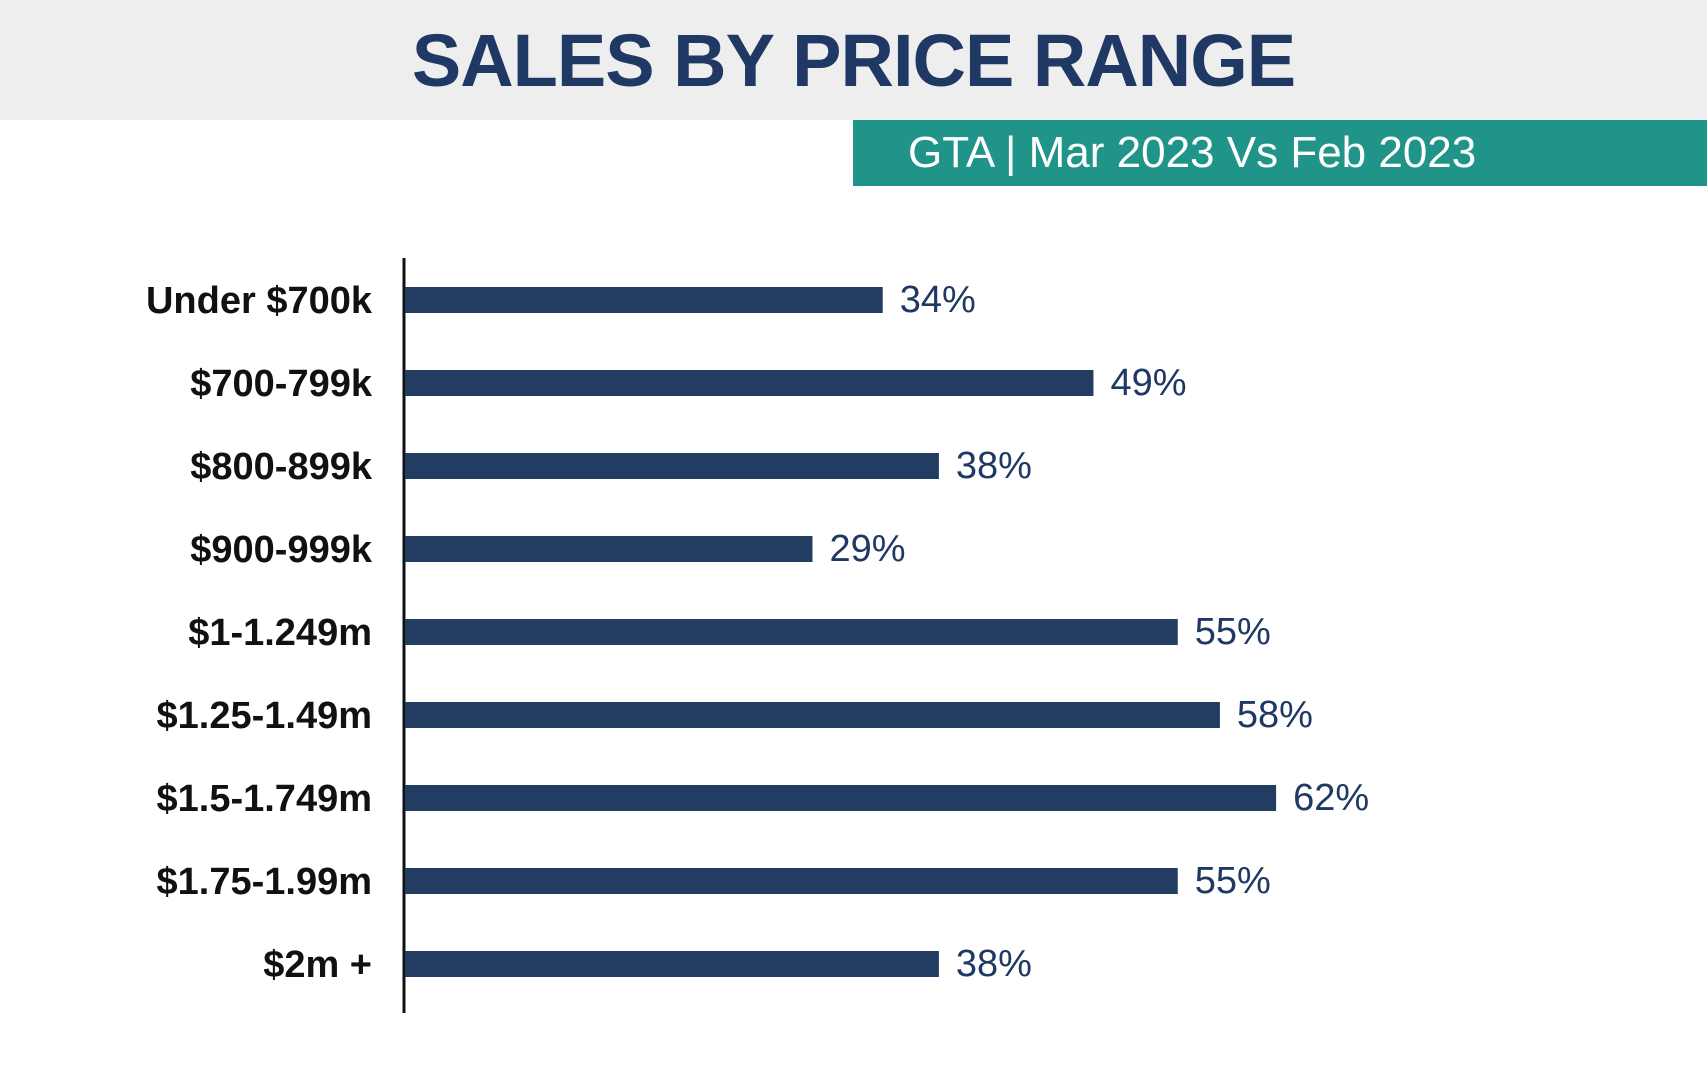  Describe the element at coordinates (1192, 152) in the screenshot. I see `chart-subtitle: GTA | Mar 2023 Vs Feb 2023` at that location.